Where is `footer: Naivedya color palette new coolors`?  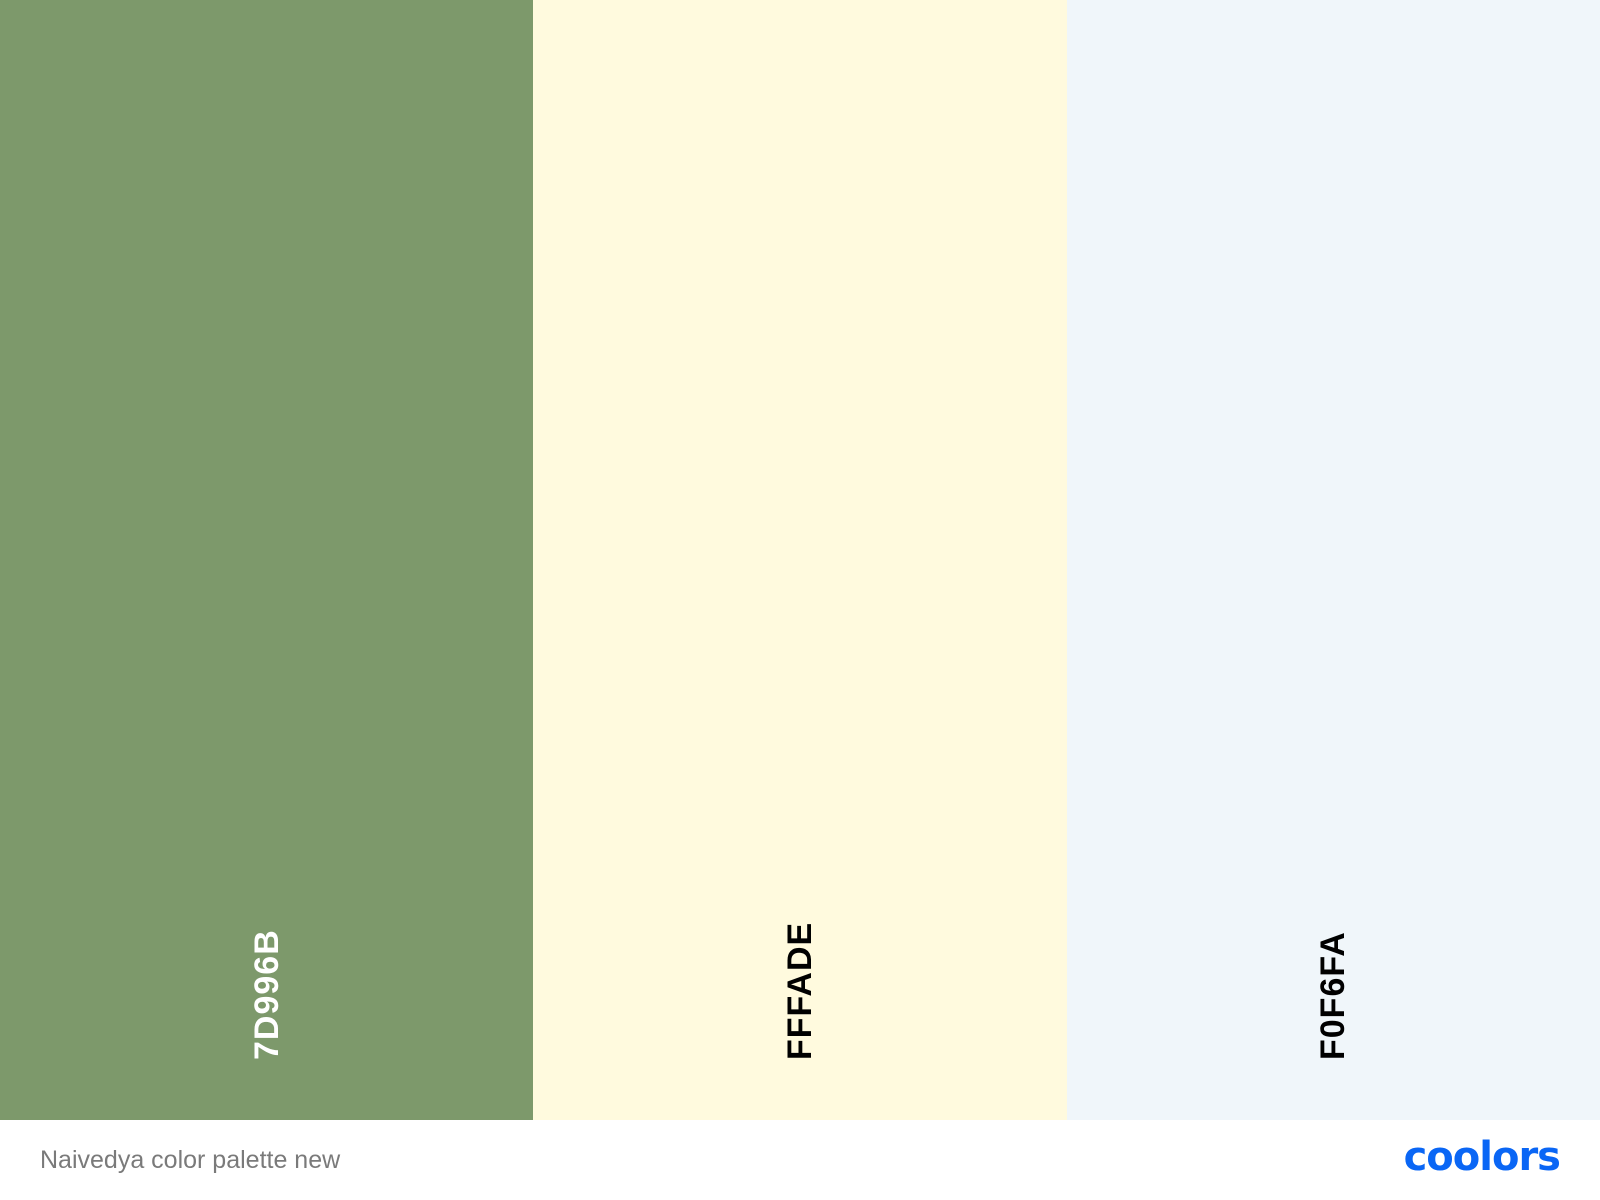 footer: Naivedya color palette new coolors is located at coordinates (800, 1160).